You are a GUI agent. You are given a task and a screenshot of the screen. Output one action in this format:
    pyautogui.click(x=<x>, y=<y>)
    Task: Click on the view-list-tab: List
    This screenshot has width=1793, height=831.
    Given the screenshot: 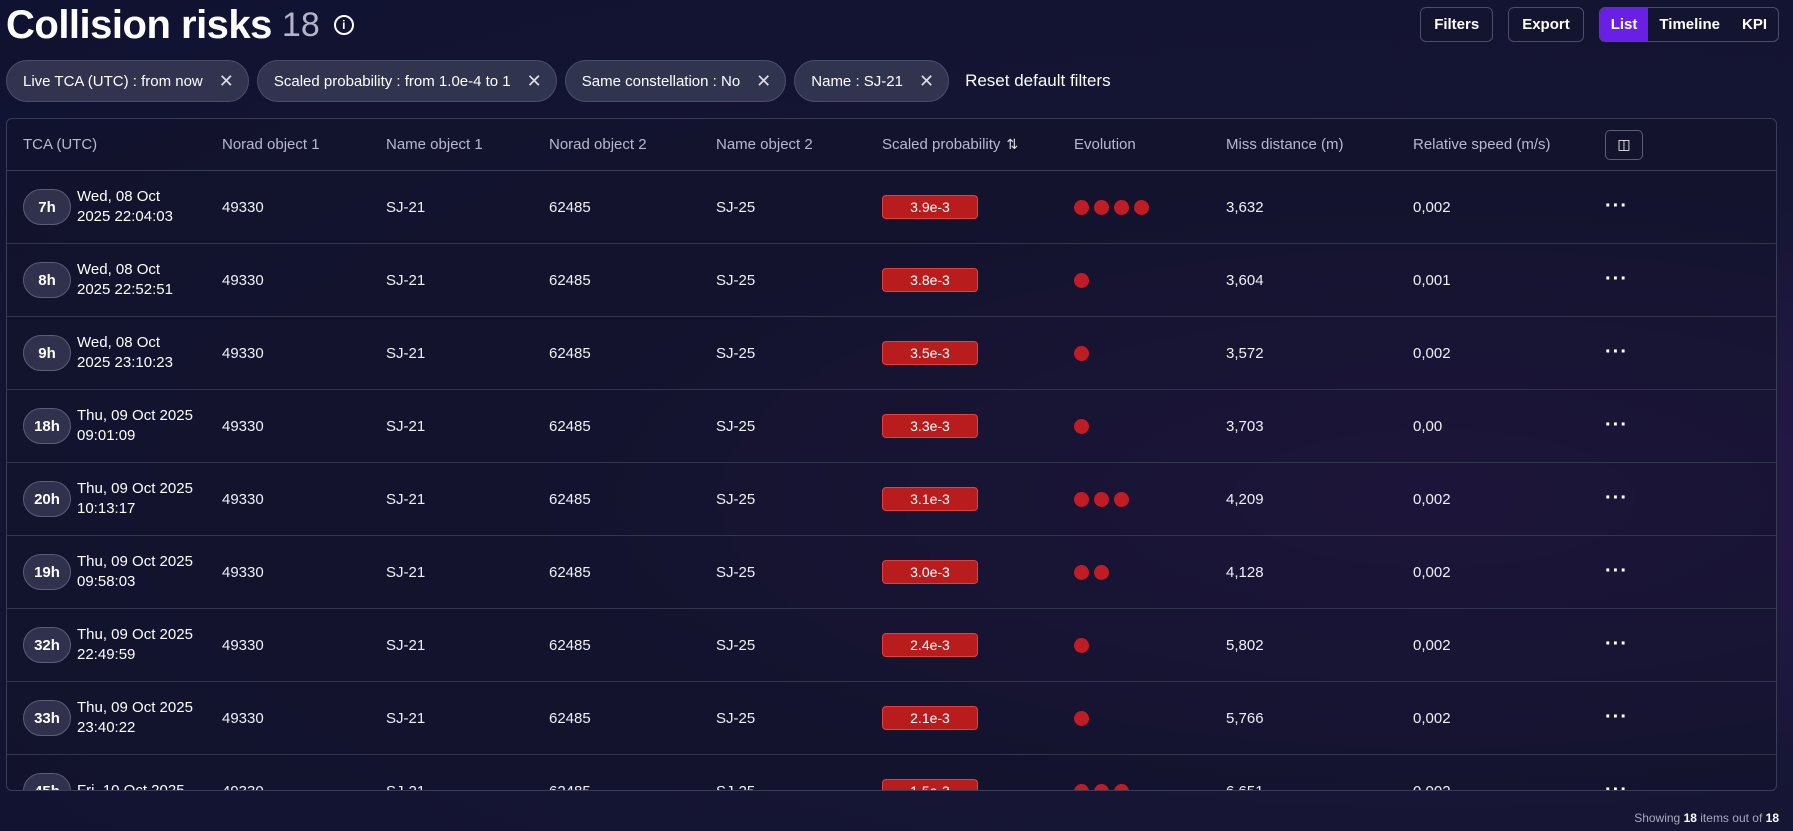 What is the action you would take?
    pyautogui.click(x=1624, y=24)
    